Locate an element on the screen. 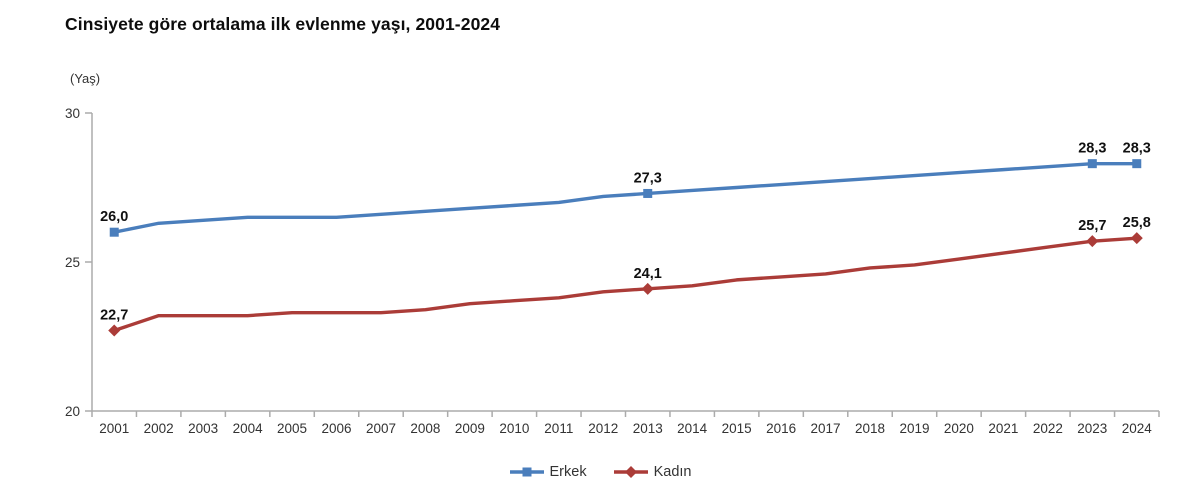  legend: Erkek Kadın is located at coordinates (600, 472).